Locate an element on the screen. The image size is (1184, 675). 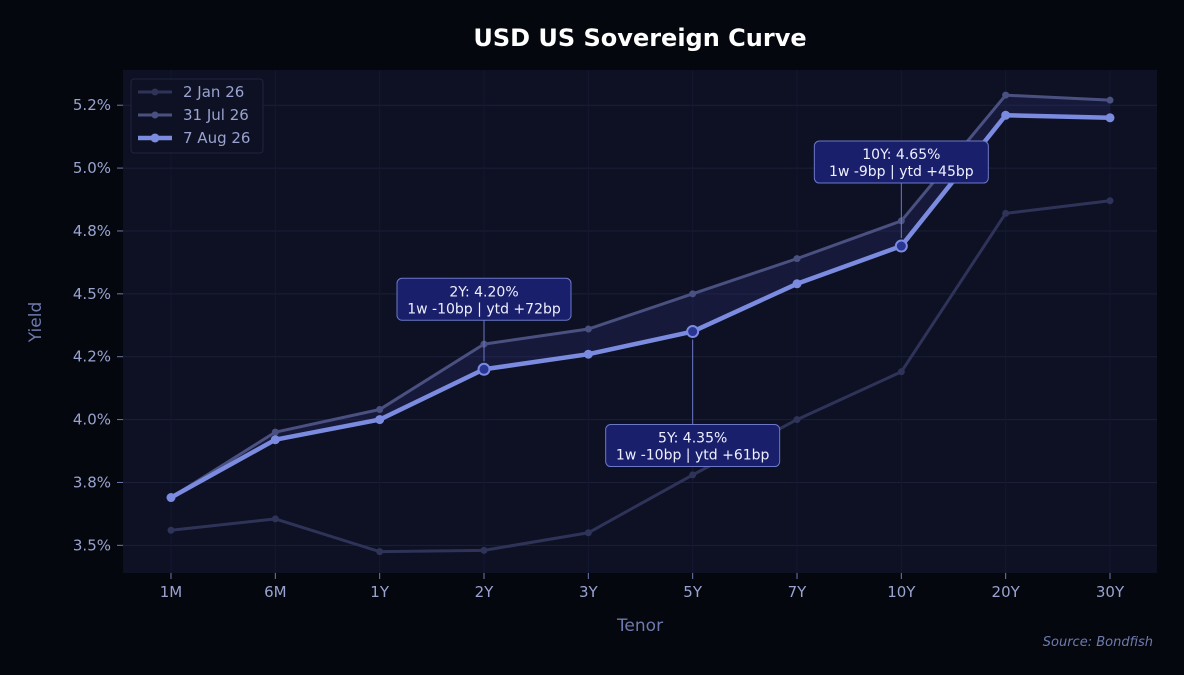
y-tick-label: 3.5% is located at coordinates (92, 545).